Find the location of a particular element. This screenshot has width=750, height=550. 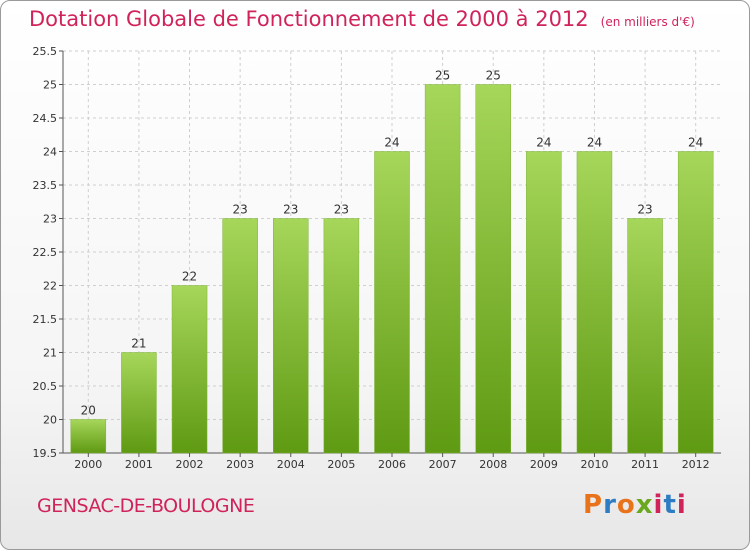

x-tick-label: 2001 is located at coordinates (139, 464).